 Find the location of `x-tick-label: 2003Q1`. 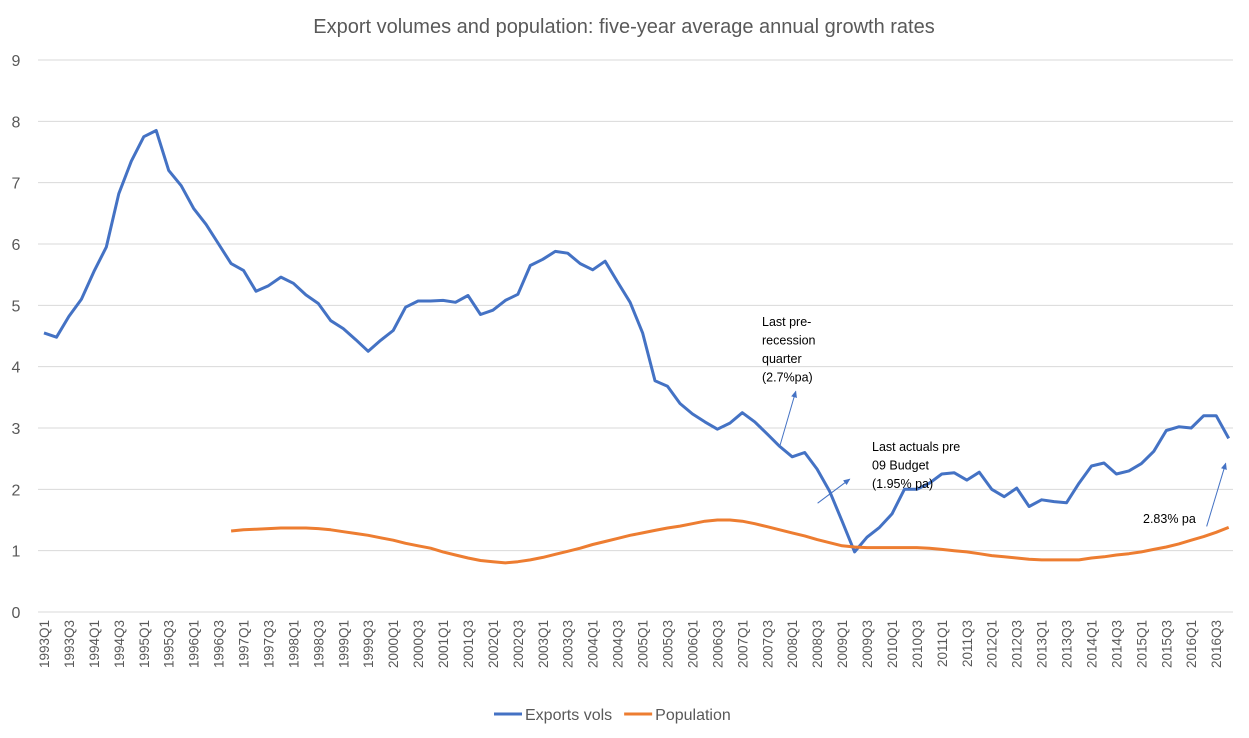

x-tick-label: 2003Q1 is located at coordinates (543, 644).